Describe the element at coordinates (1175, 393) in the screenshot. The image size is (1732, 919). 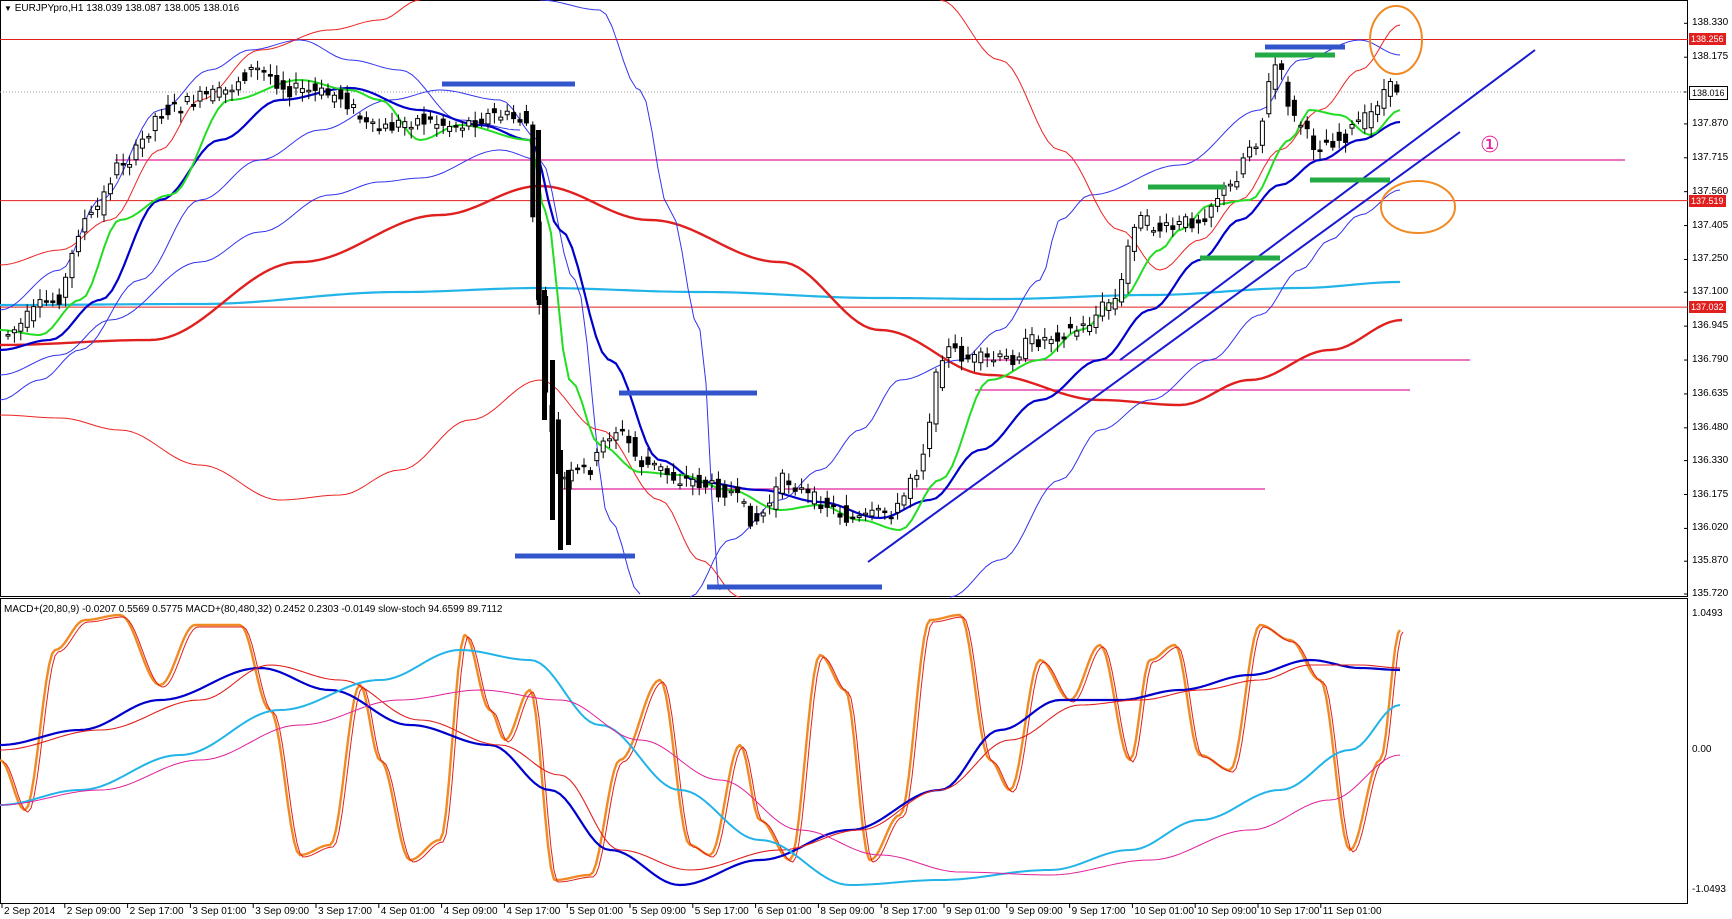
I see `blue-lower-band-right` at that location.